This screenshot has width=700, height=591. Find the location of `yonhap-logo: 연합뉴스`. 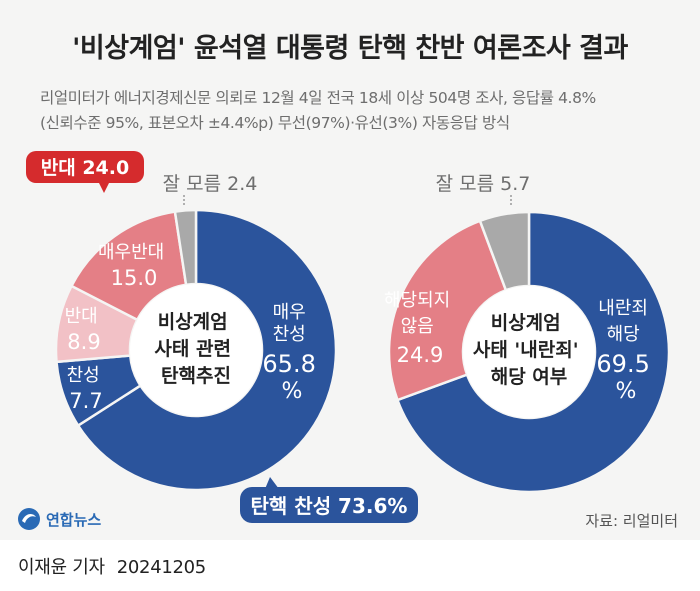

yonhap-logo: 연합뉴스 is located at coordinates (58, 519).